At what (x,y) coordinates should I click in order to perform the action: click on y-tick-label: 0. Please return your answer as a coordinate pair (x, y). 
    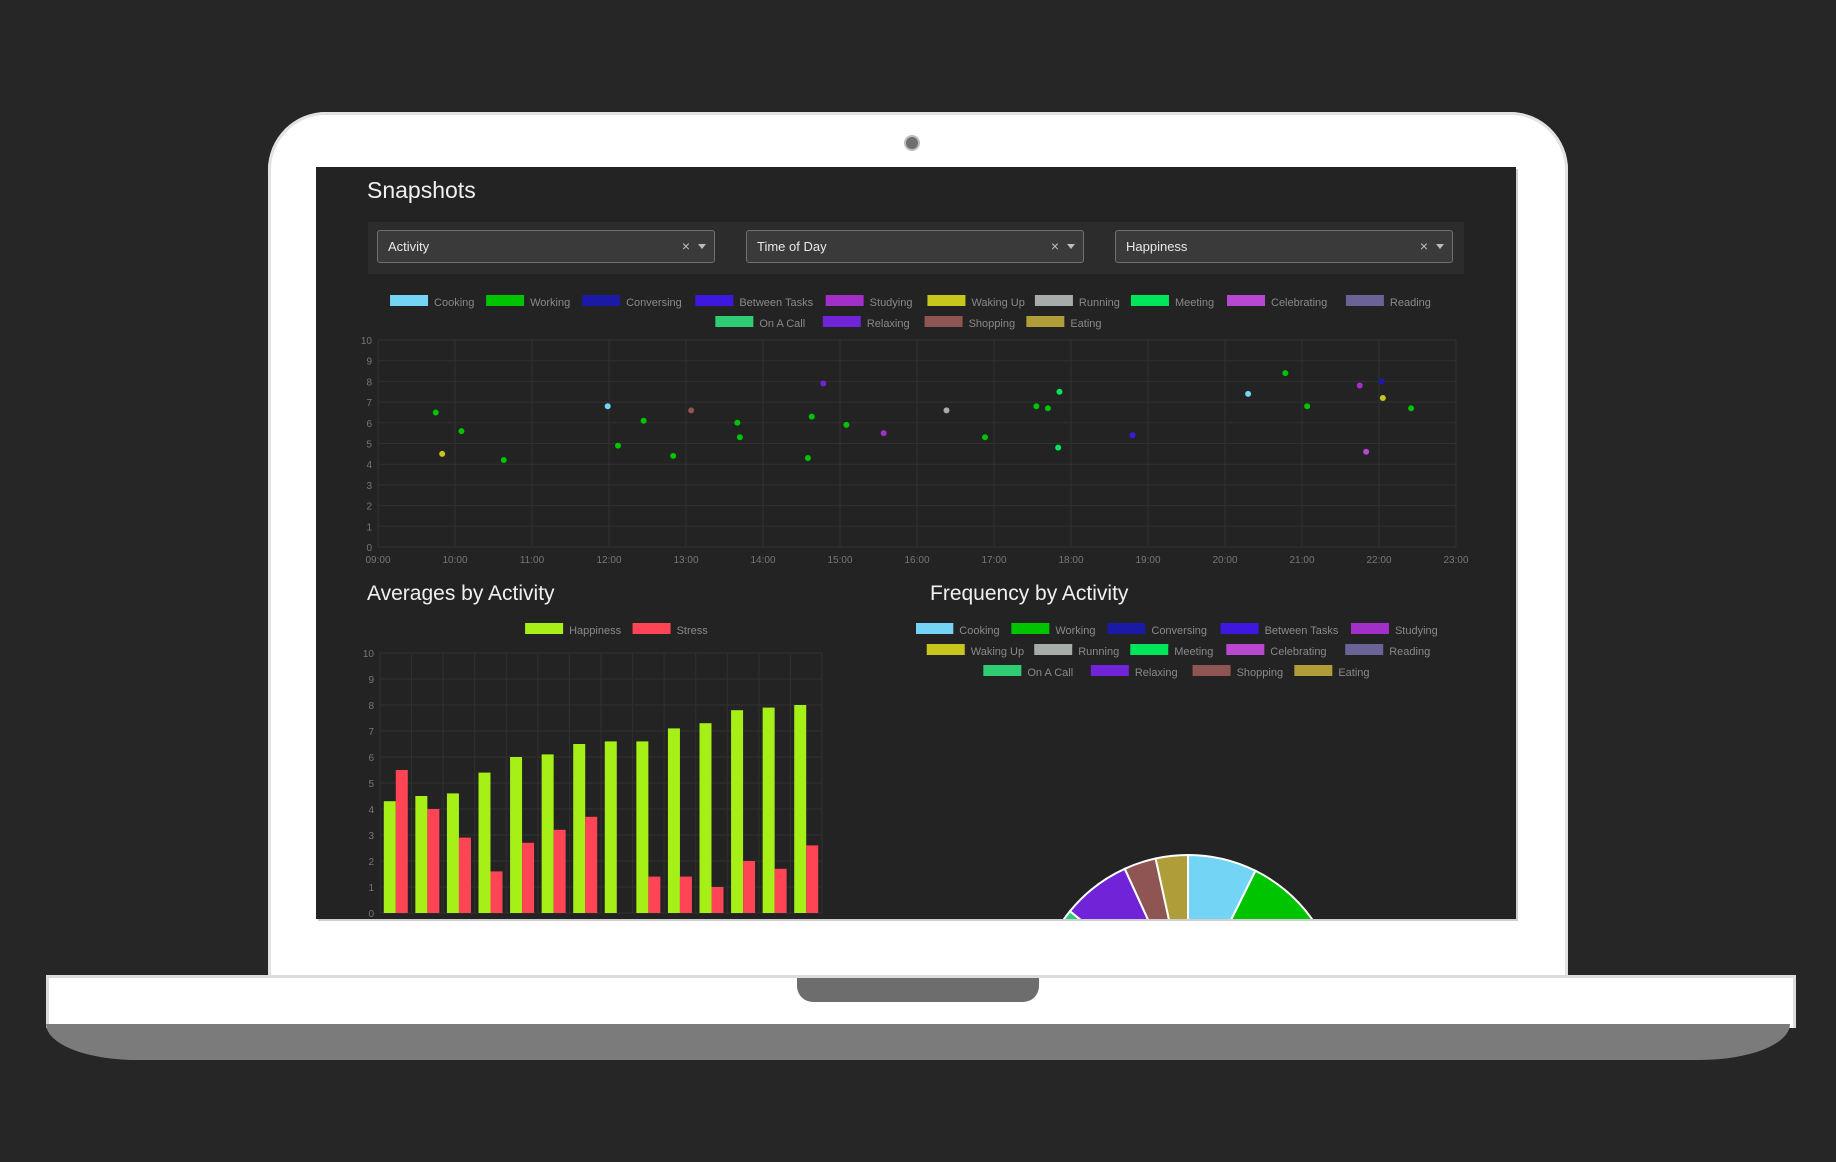
    Looking at the image, I should click on (371, 914).